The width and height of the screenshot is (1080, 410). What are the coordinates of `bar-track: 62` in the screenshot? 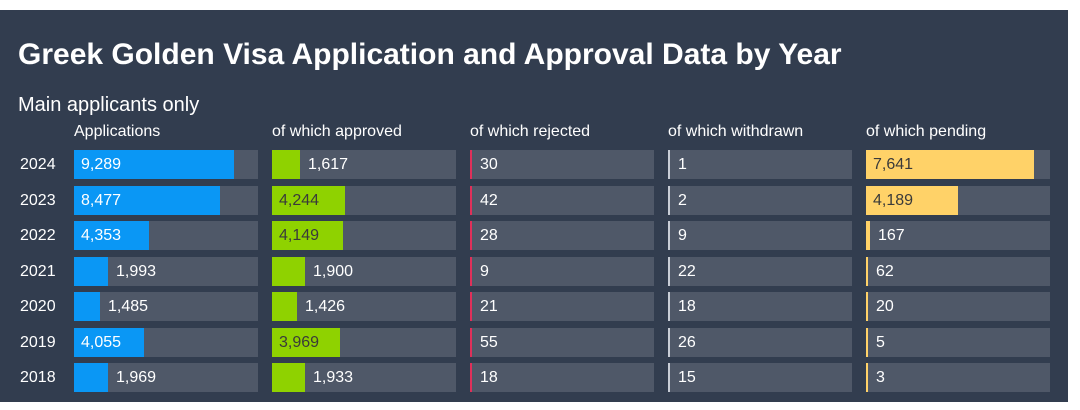 It's located at (958, 271).